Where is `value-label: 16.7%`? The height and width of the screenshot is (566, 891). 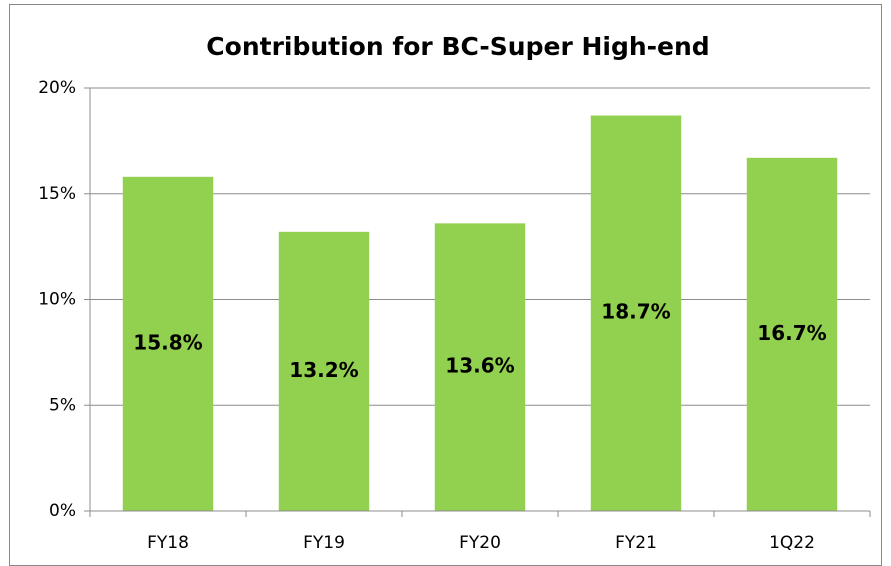
value-label: 16.7% is located at coordinates (791, 333).